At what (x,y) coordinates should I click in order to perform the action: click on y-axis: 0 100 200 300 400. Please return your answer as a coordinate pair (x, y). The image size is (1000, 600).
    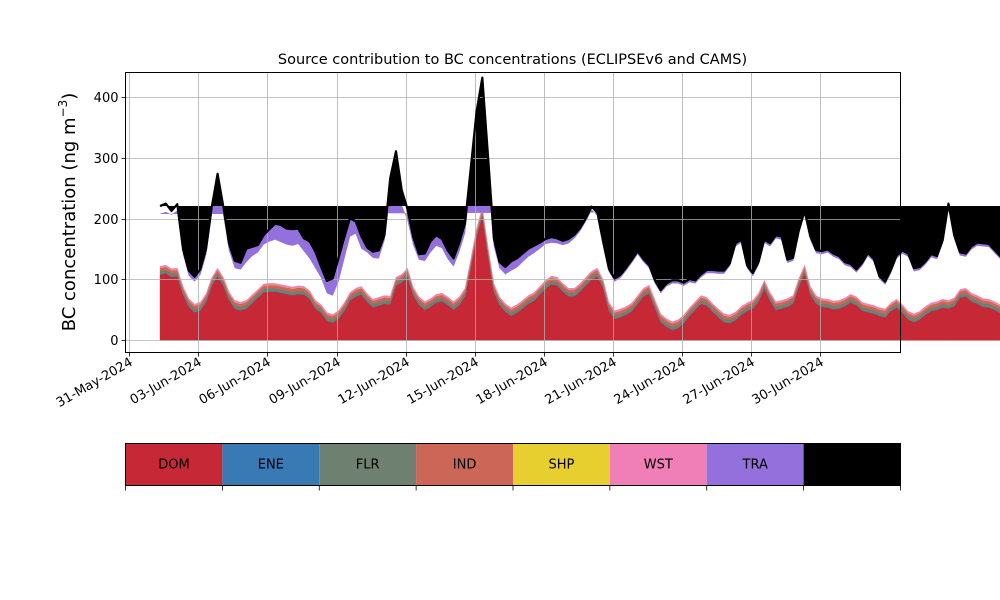
    Looking at the image, I should click on (110, 220).